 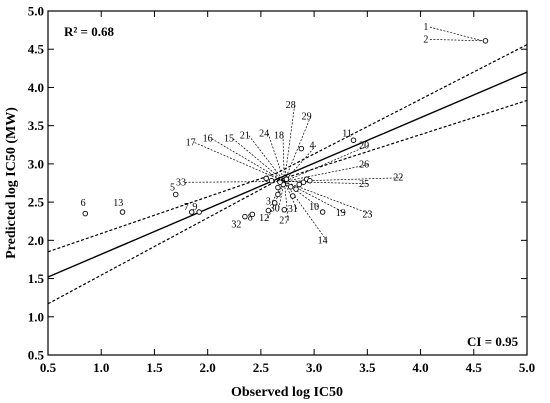 I want to click on point-label: 16, so click(x=208, y=139).